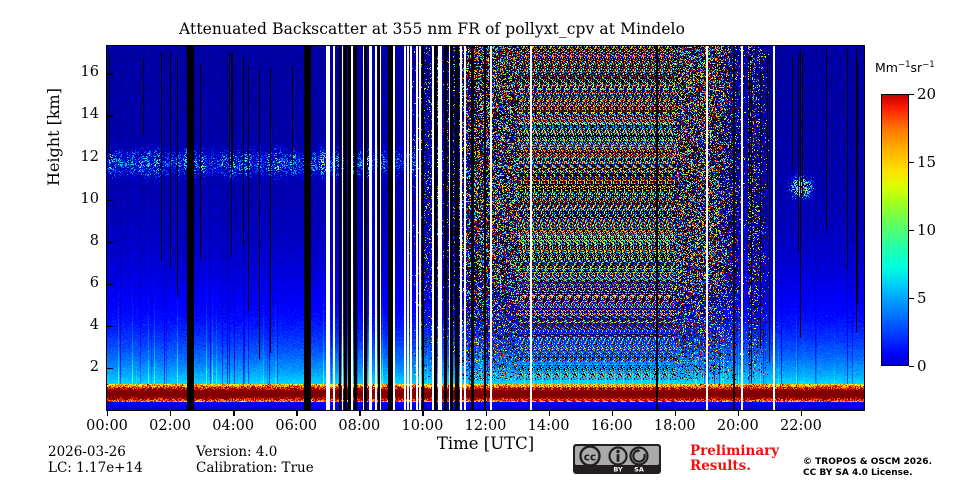  I want to click on y-tick-label-16: 16, so click(89, 72).